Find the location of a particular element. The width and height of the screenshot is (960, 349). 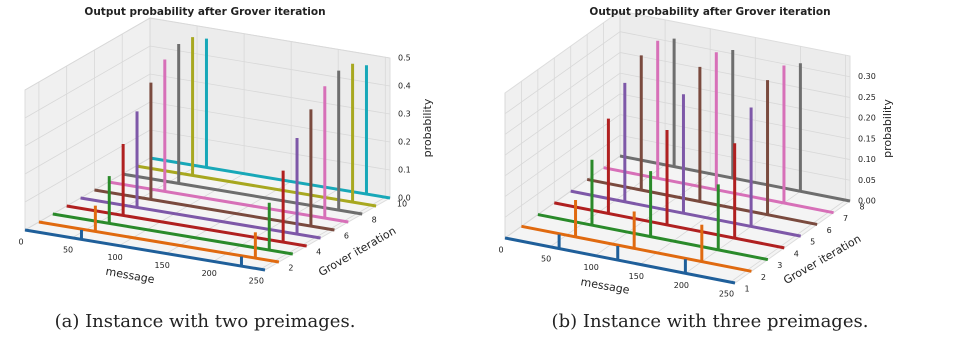

z-tick-label: 0.30 is located at coordinates (867, 76).